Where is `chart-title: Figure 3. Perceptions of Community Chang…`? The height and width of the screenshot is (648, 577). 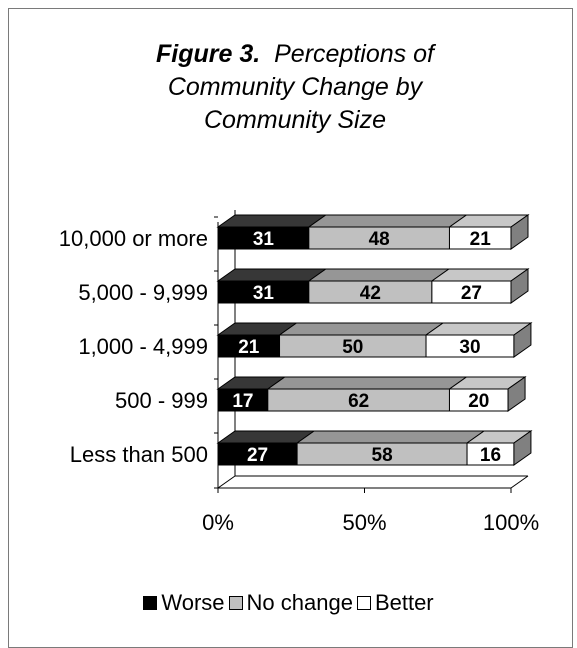 chart-title: Figure 3. Perceptions of Community Chang… is located at coordinates (295, 87).